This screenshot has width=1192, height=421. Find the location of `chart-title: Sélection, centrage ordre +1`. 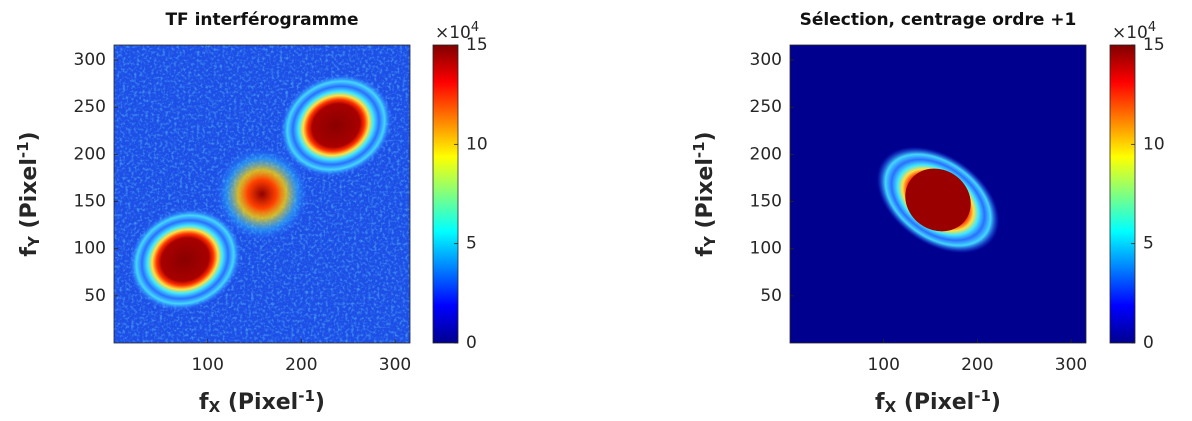

chart-title: Sélection, centrage ordre +1 is located at coordinates (938, 20).